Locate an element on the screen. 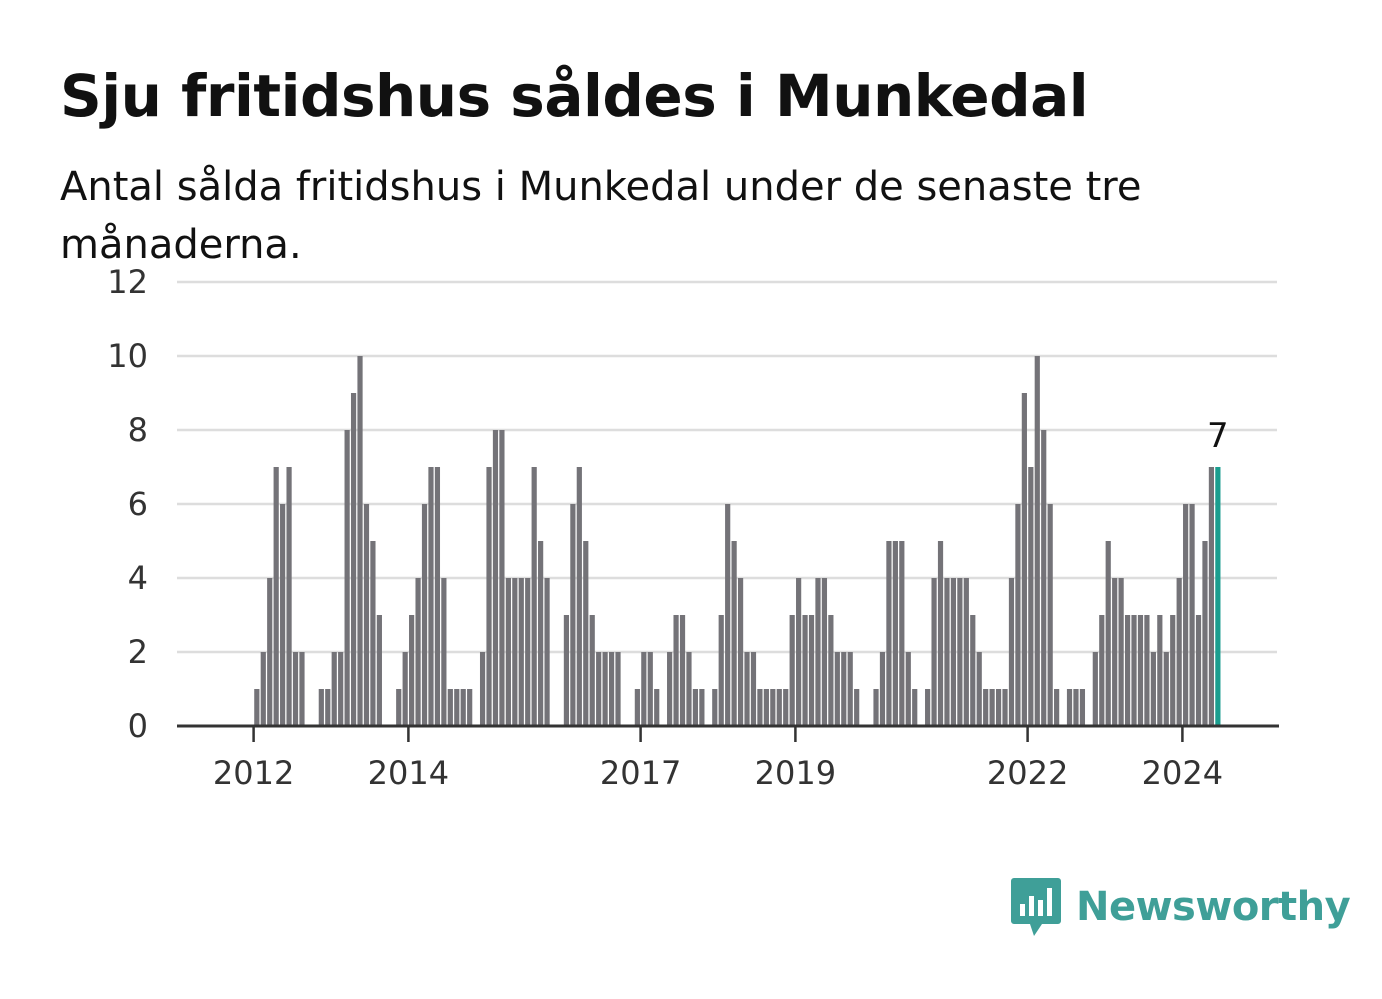  x-tick-label: 2014 is located at coordinates (408, 773).